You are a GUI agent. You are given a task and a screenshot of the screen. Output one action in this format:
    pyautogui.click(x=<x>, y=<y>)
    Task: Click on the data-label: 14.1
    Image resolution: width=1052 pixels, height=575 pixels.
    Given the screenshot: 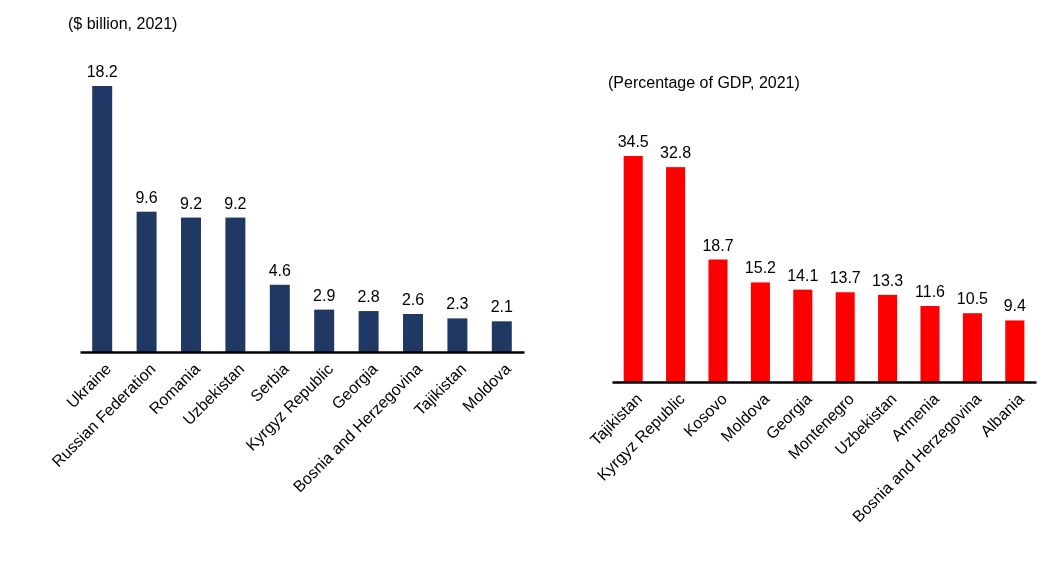 What is the action you would take?
    pyautogui.click(x=803, y=275)
    